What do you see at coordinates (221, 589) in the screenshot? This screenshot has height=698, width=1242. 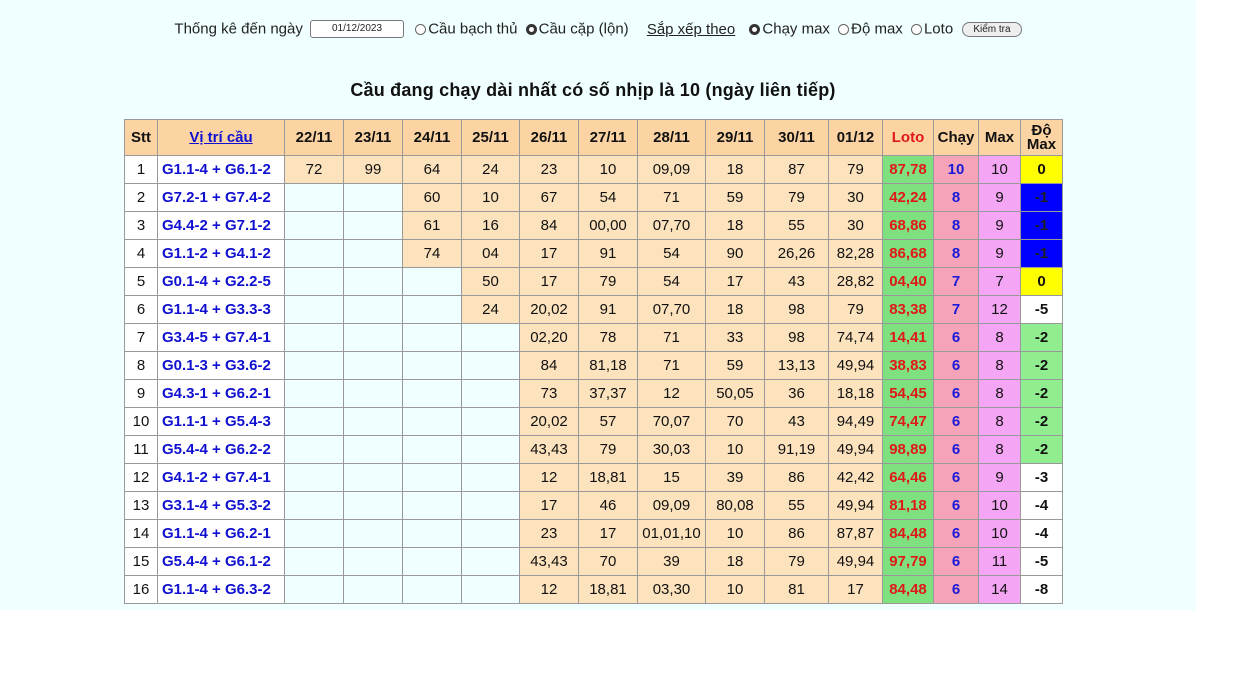 I see `position-cell: G1.1-4 + G6.3-2` at bounding box center [221, 589].